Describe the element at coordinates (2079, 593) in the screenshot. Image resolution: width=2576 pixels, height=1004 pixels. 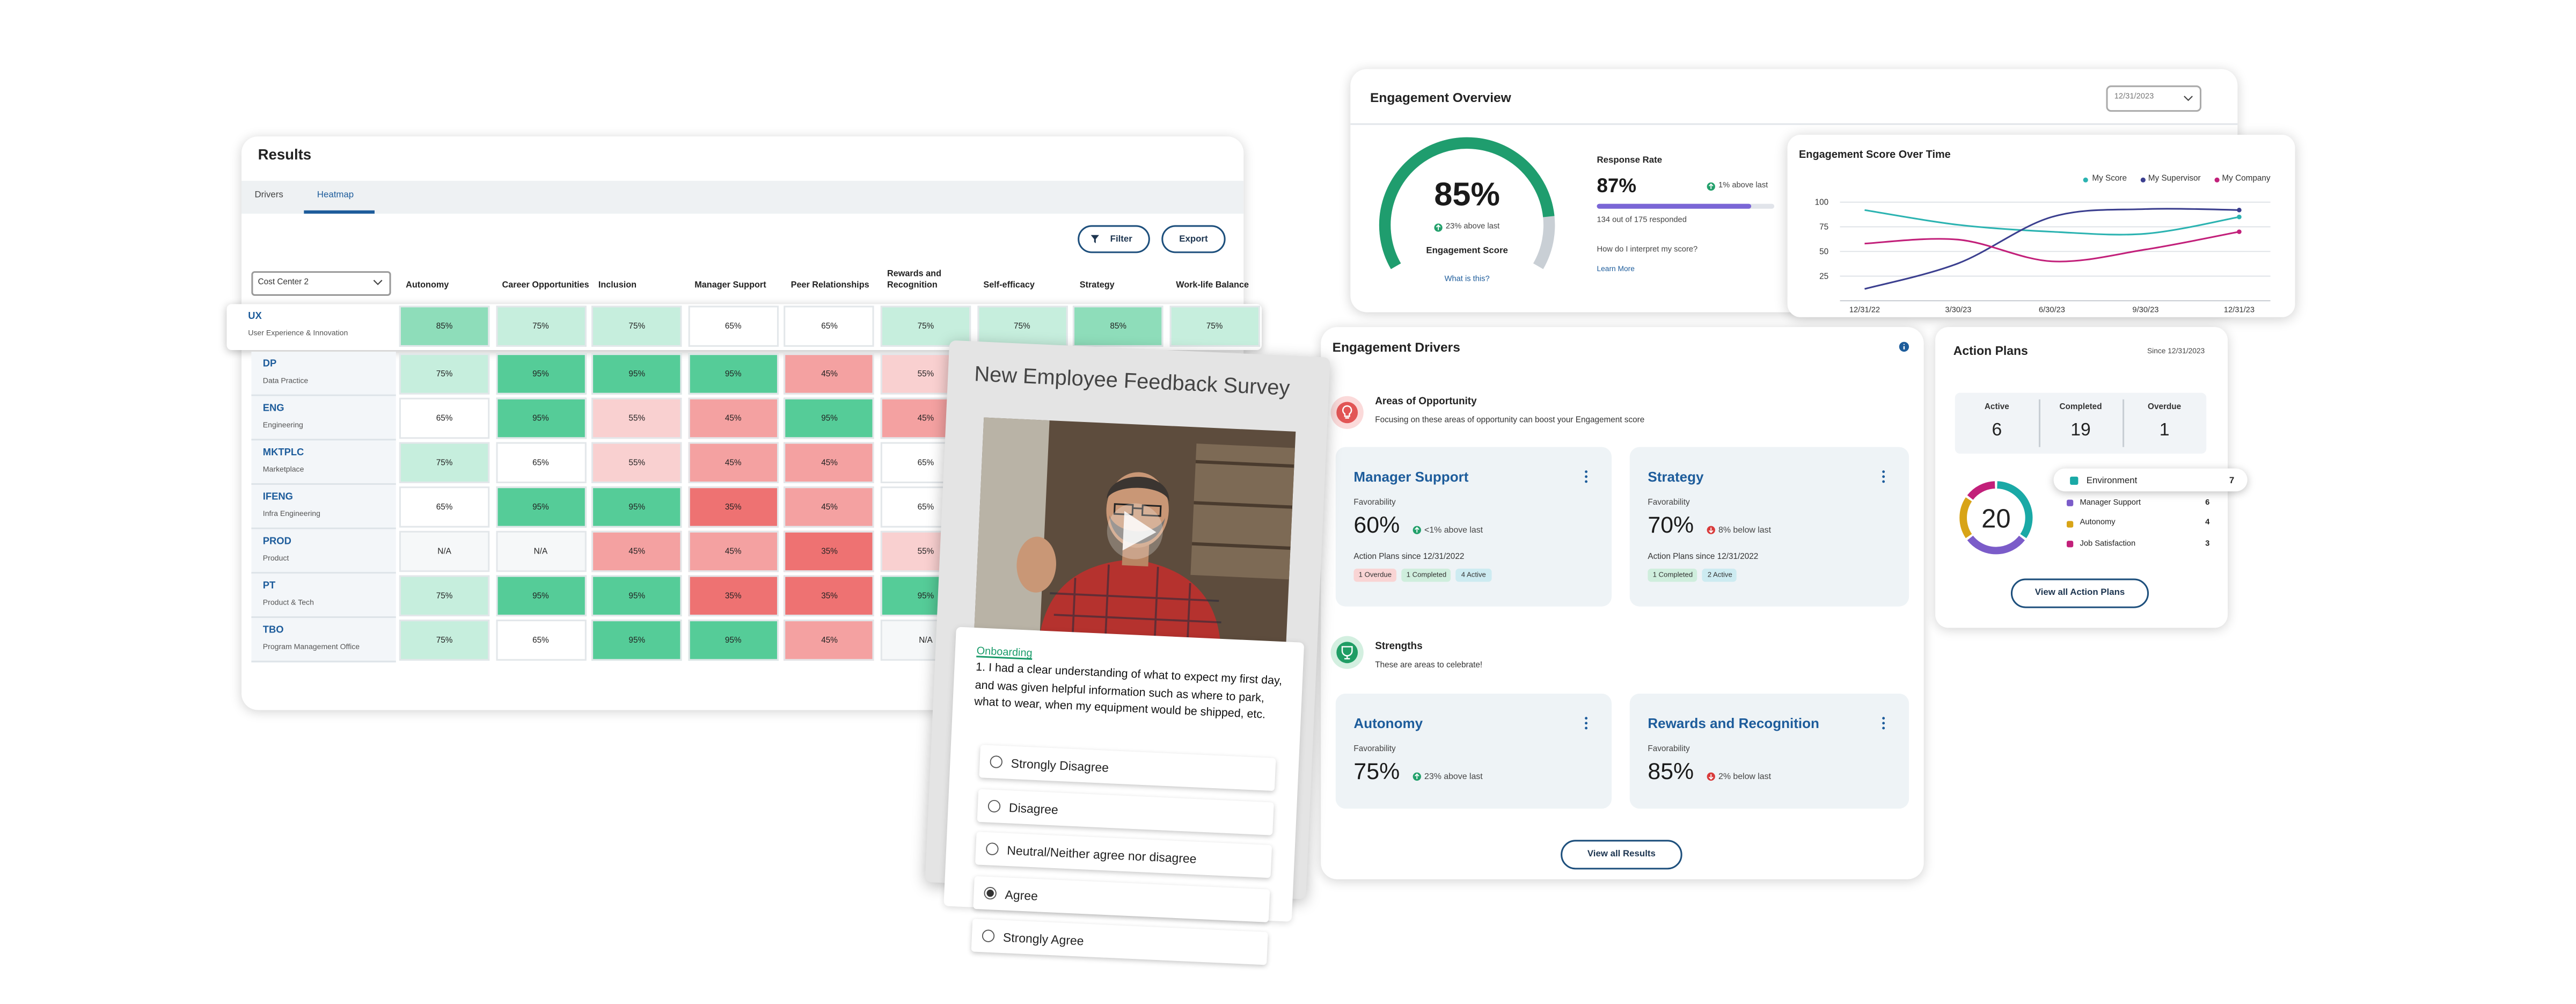
I see `button: View all Action Plans` at that location.